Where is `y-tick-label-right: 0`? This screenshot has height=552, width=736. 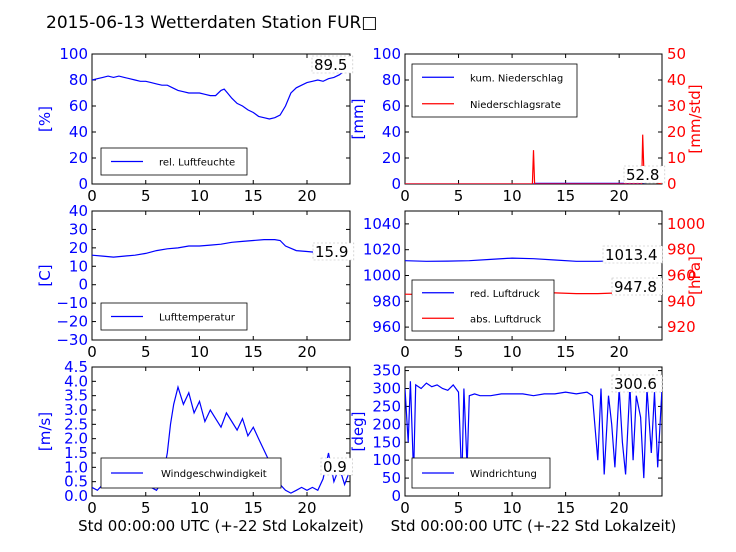
y-tick-label-right: 0 is located at coordinates (672, 184).